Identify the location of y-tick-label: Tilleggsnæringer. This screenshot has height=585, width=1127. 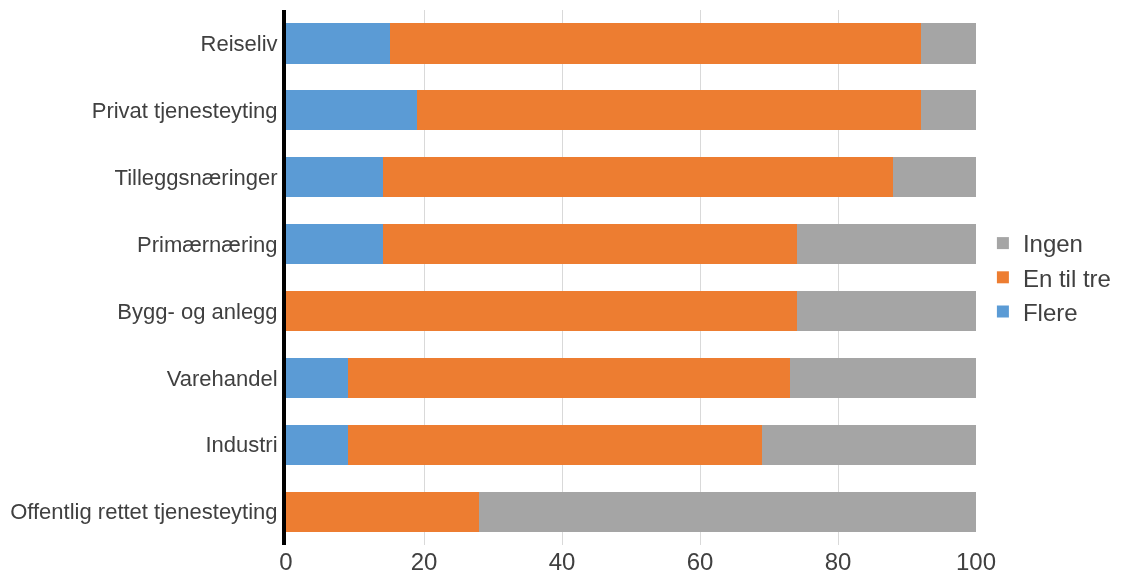
(196, 177).